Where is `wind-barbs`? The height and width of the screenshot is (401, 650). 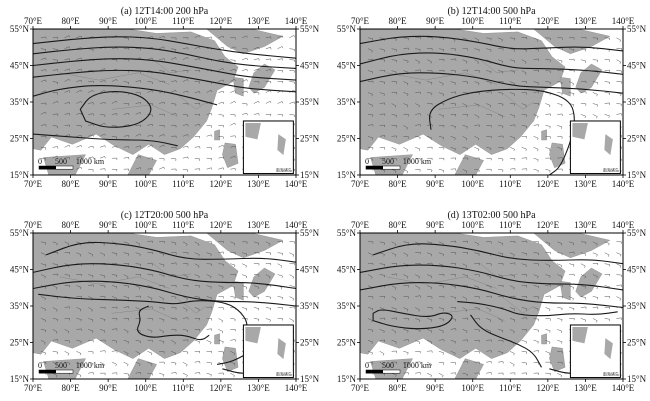
wind-barbs is located at coordinates (494, 309).